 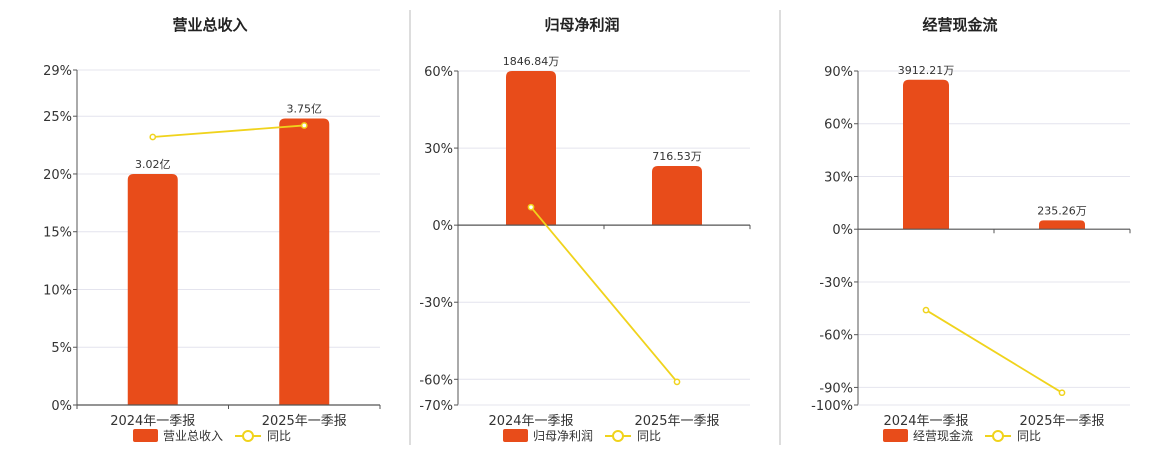 What do you see at coordinates (836, 388) in the screenshot?
I see `y-tick-label: -90%` at bounding box center [836, 388].